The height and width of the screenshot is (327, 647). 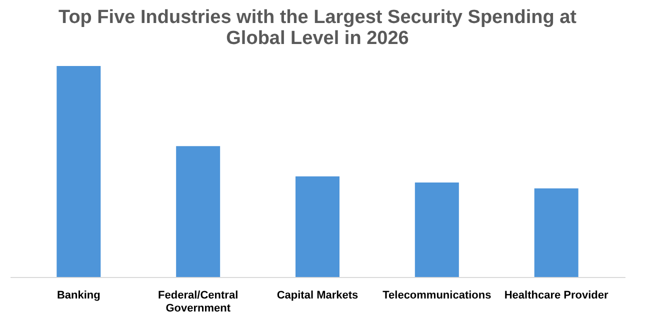 What do you see at coordinates (318, 28) in the screenshot?
I see `chart-title: Top Five Industries with the Largest Security Spending at Global Level in 2026` at bounding box center [318, 28].